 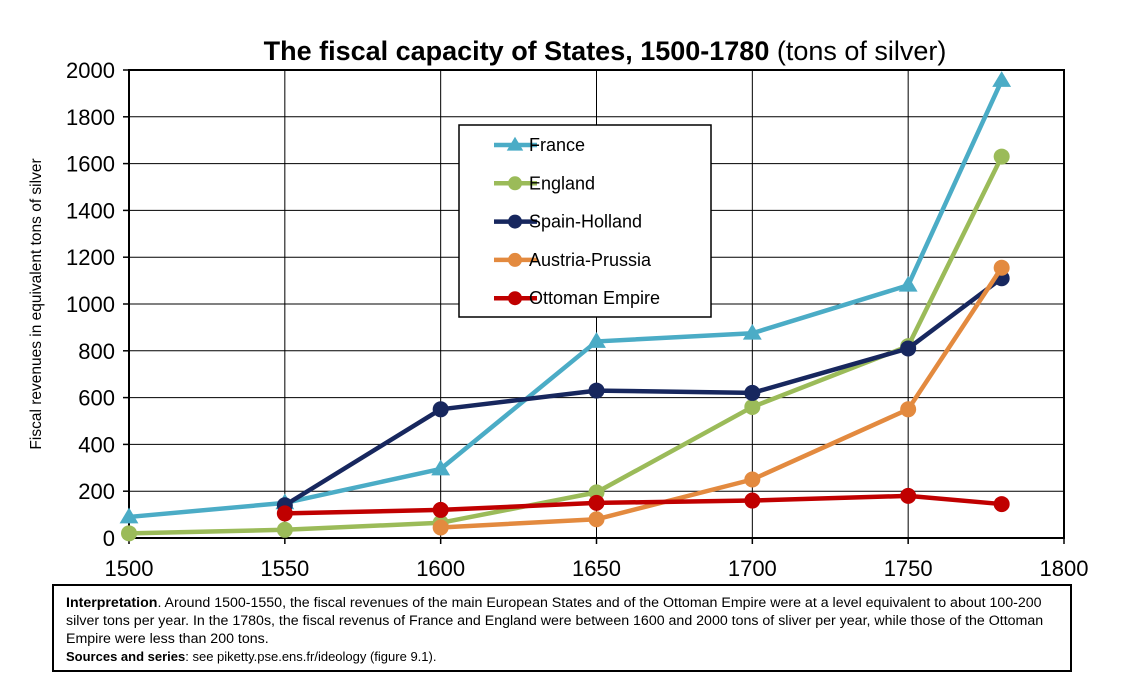 I want to click on x-tick-label: 1800, so click(x=1064, y=568).